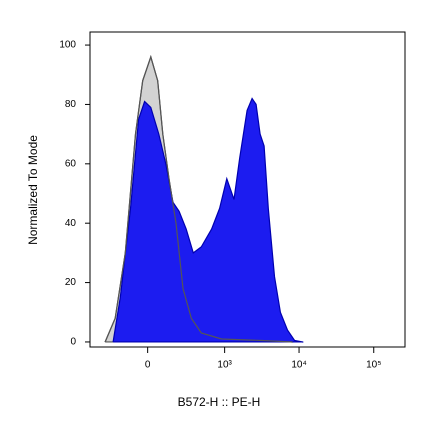  I want to click on y-tick-label: 60, so click(71, 163).